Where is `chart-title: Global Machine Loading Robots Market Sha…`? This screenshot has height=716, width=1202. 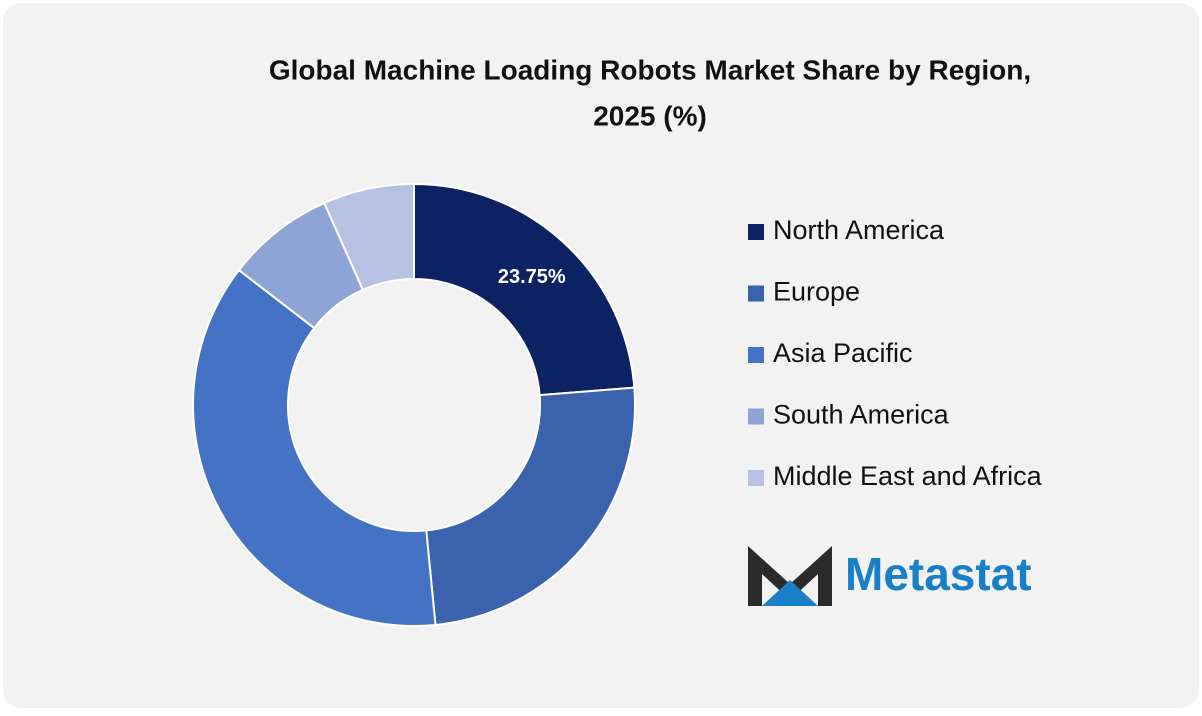 chart-title: Global Machine Loading Robots Market Sha… is located at coordinates (650, 69).